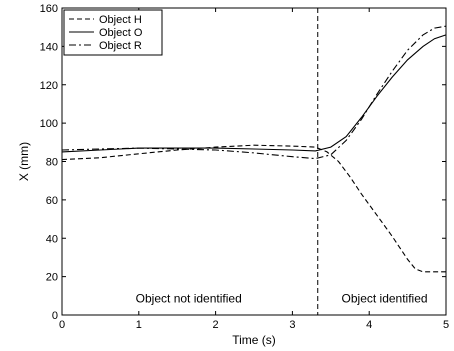  What do you see at coordinates (121, 33) in the screenshot?
I see `legend-label: Object O` at bounding box center [121, 33].